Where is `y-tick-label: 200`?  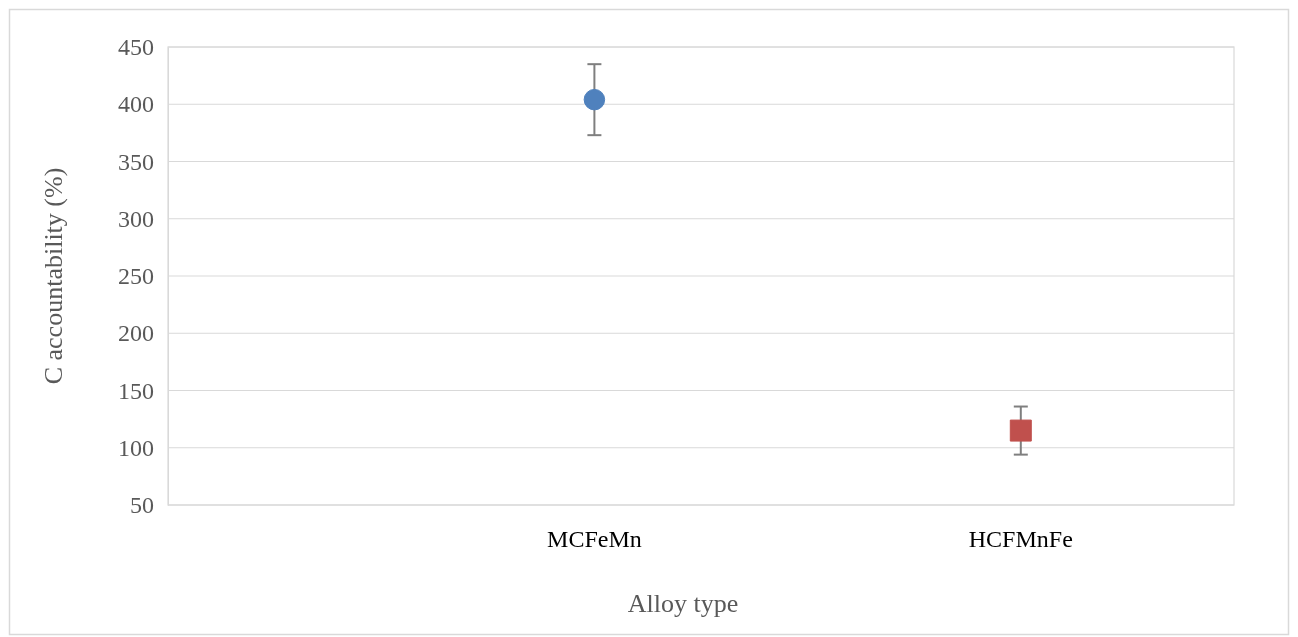
y-tick-label: 200 is located at coordinates (136, 333).